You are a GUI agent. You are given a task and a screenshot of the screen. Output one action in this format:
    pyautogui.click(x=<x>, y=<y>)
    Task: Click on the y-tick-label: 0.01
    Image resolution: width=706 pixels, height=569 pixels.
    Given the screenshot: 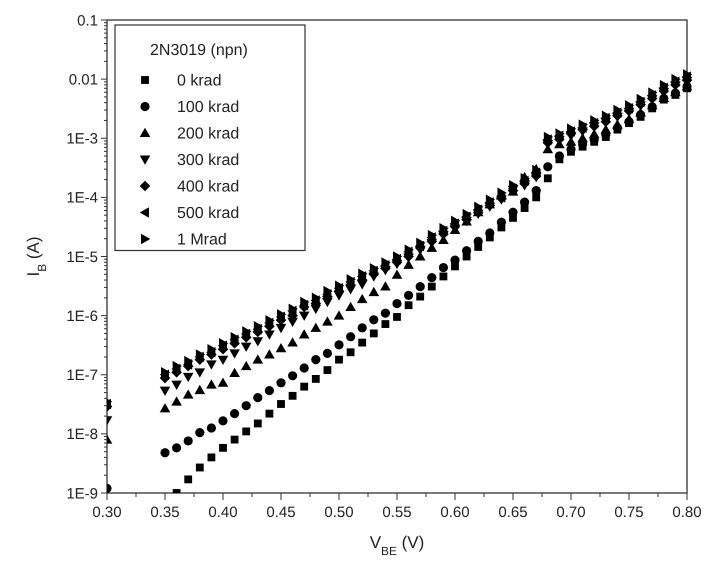 What is the action you would take?
    pyautogui.click(x=83, y=79)
    